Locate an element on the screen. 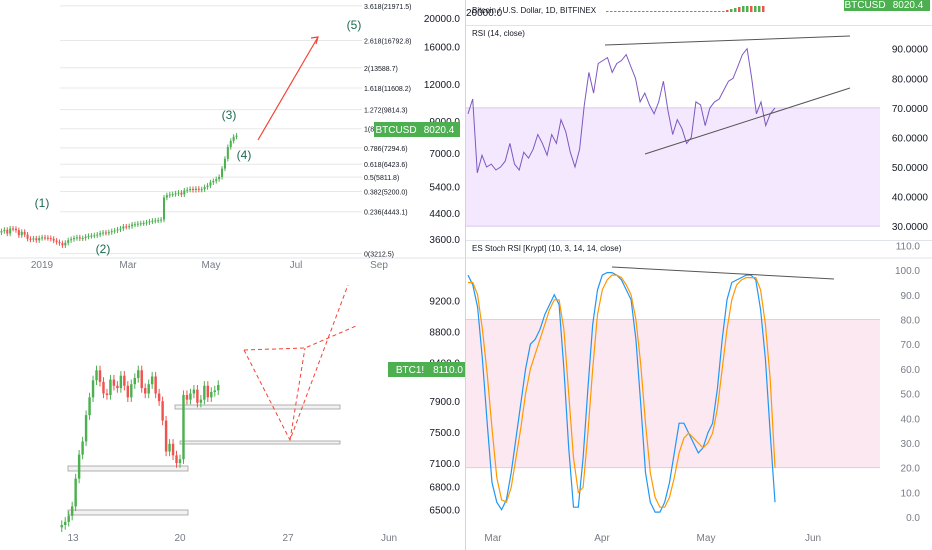 This screenshot has height=550, width=932. rsi-tick-label: 50.0000 is located at coordinates (910, 168).